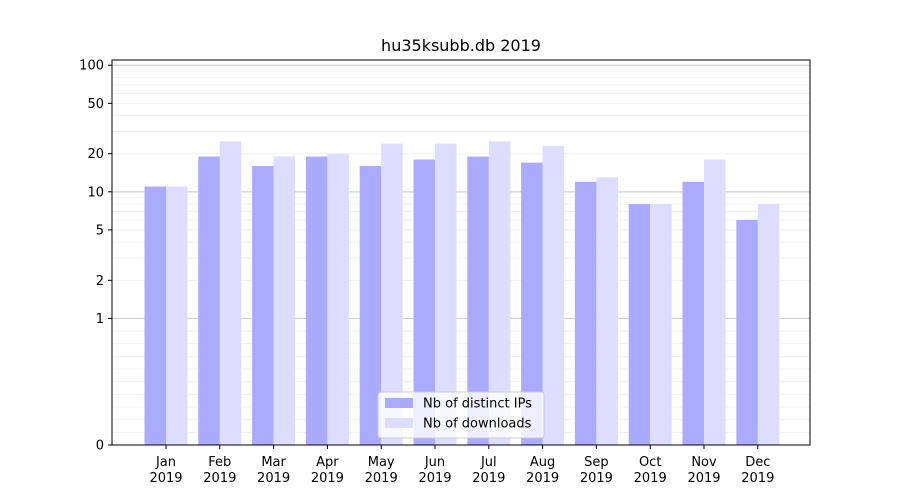 This screenshot has width=900, height=500. I want to click on x-tick-label-month: Feb, so click(219, 462).